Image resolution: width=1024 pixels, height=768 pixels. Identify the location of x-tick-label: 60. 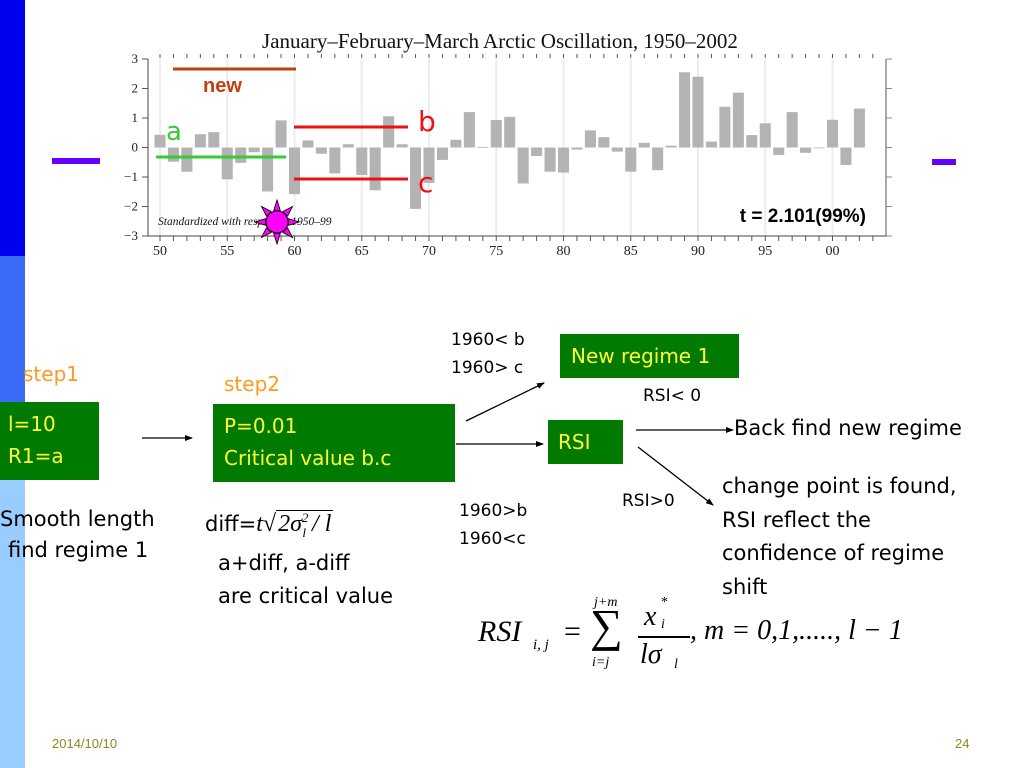
(295, 251).